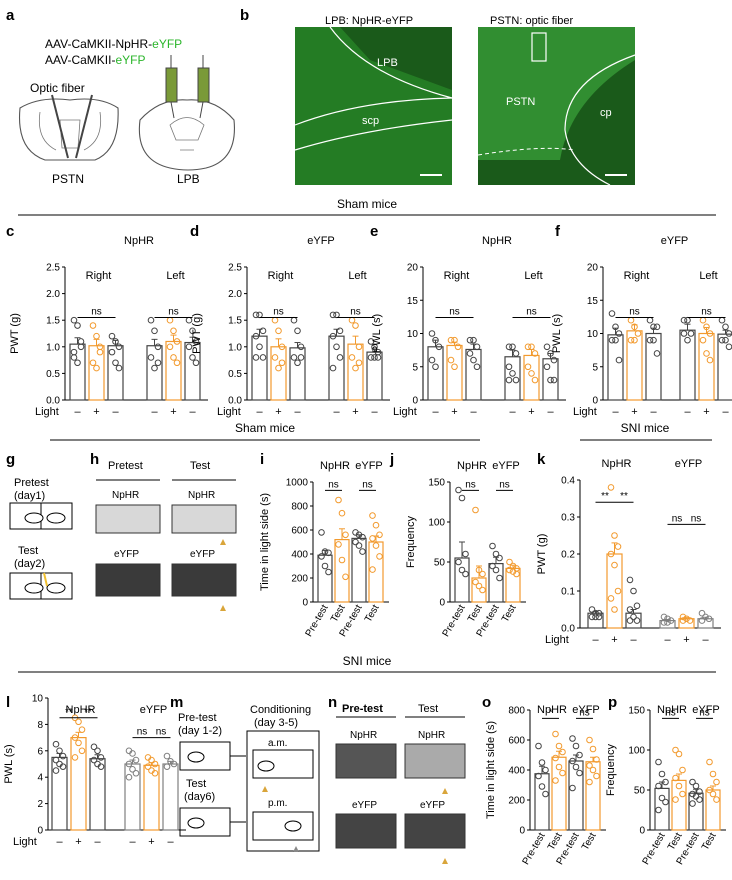 The width and height of the screenshot is (732, 880). What do you see at coordinates (335, 466) in the screenshot?
I see `group-label-i: NpHR` at bounding box center [335, 466].